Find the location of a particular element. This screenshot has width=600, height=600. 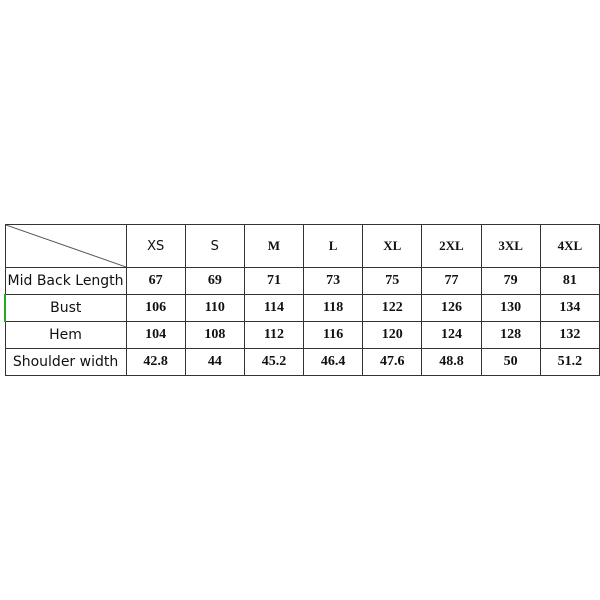

measurement-cell: 110 is located at coordinates (214, 308).